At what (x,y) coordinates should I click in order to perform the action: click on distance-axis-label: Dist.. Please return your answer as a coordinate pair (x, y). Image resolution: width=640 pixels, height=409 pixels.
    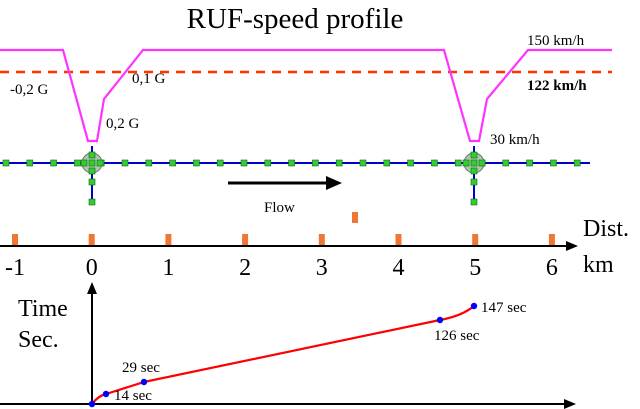
    Looking at the image, I should click on (606, 229).